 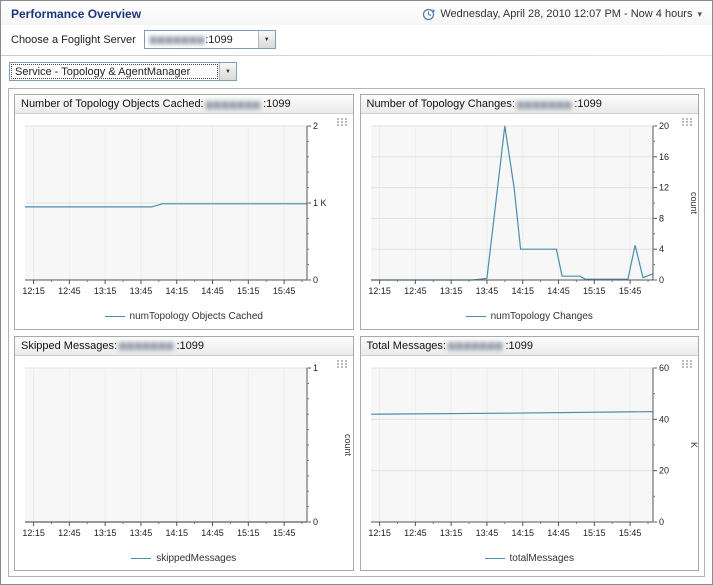 I want to click on server-select-arrow-button: ▼, so click(x=266, y=39).